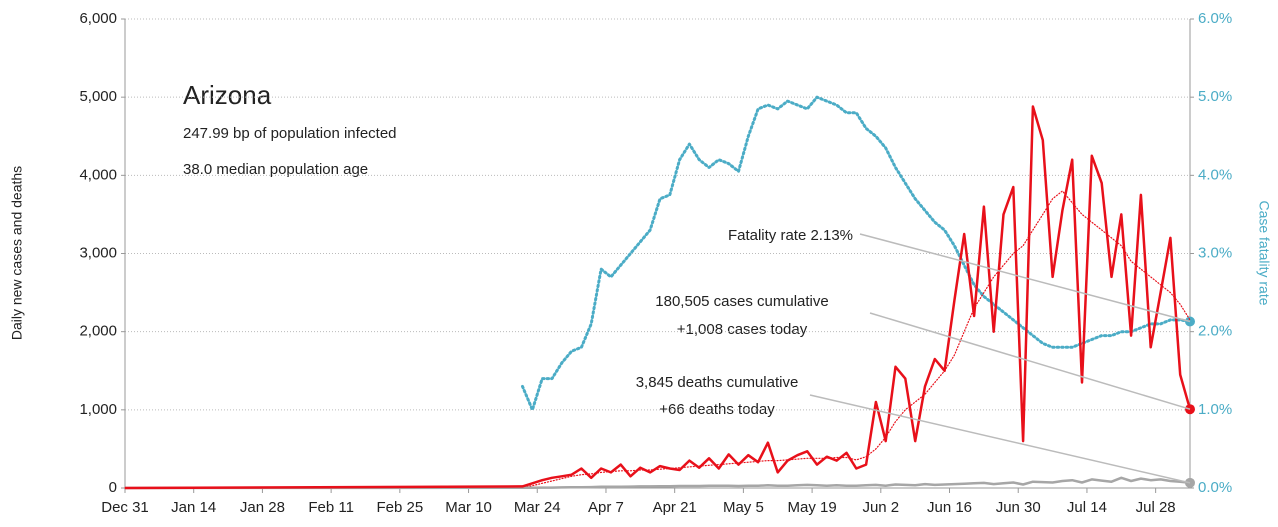 This screenshot has height=527, width=1278. What do you see at coordinates (98, 174) in the screenshot?
I see `y-tick-label: 4,000` at bounding box center [98, 174].